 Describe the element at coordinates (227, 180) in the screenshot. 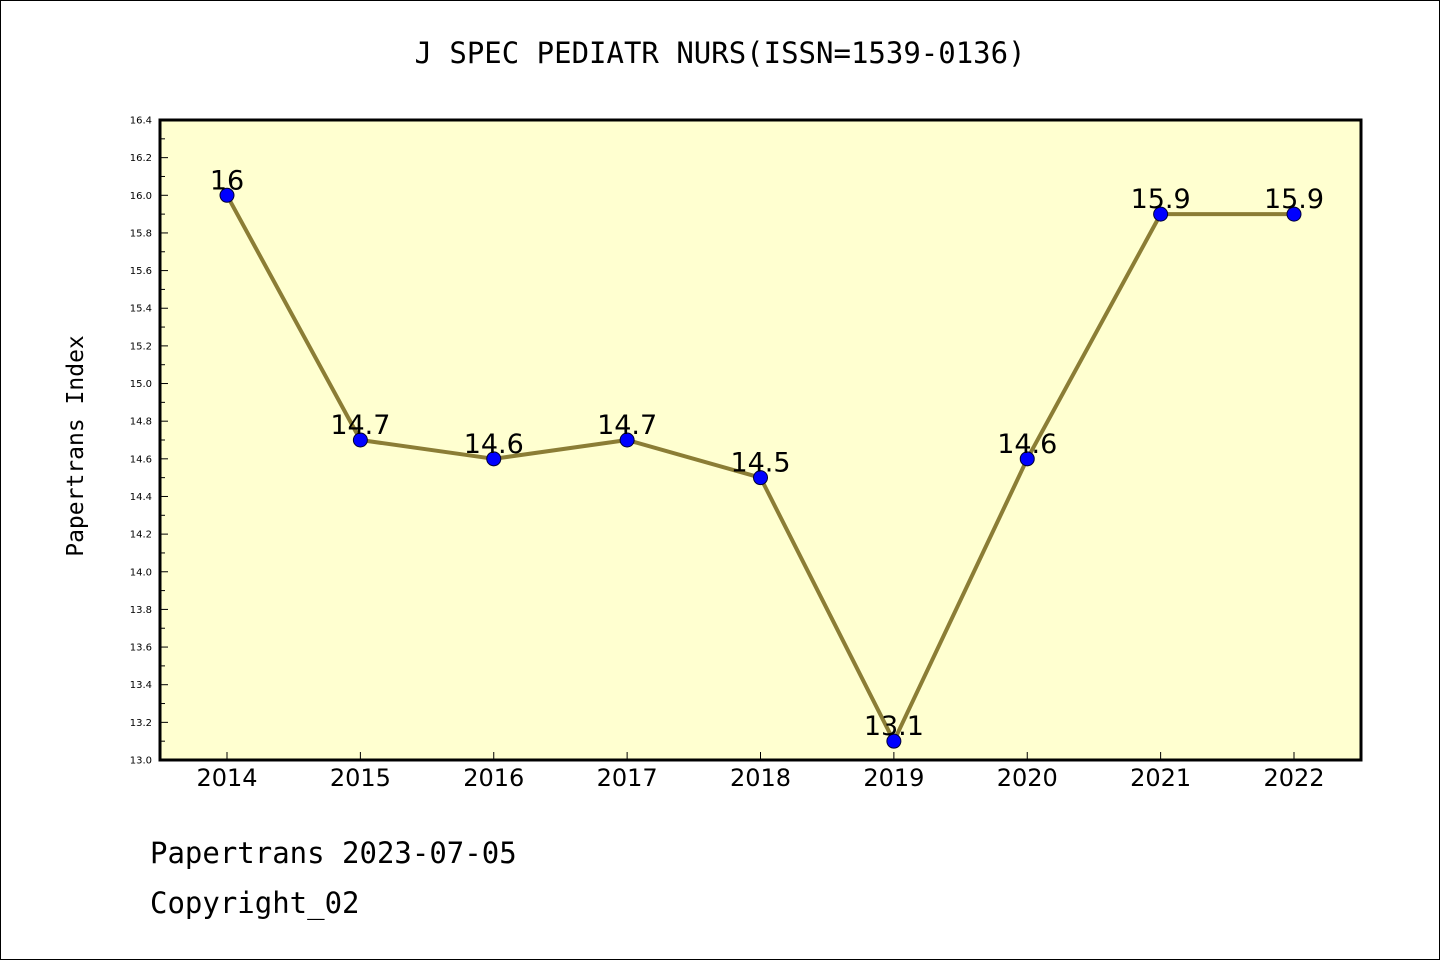

I see `data-label: 16` at that location.